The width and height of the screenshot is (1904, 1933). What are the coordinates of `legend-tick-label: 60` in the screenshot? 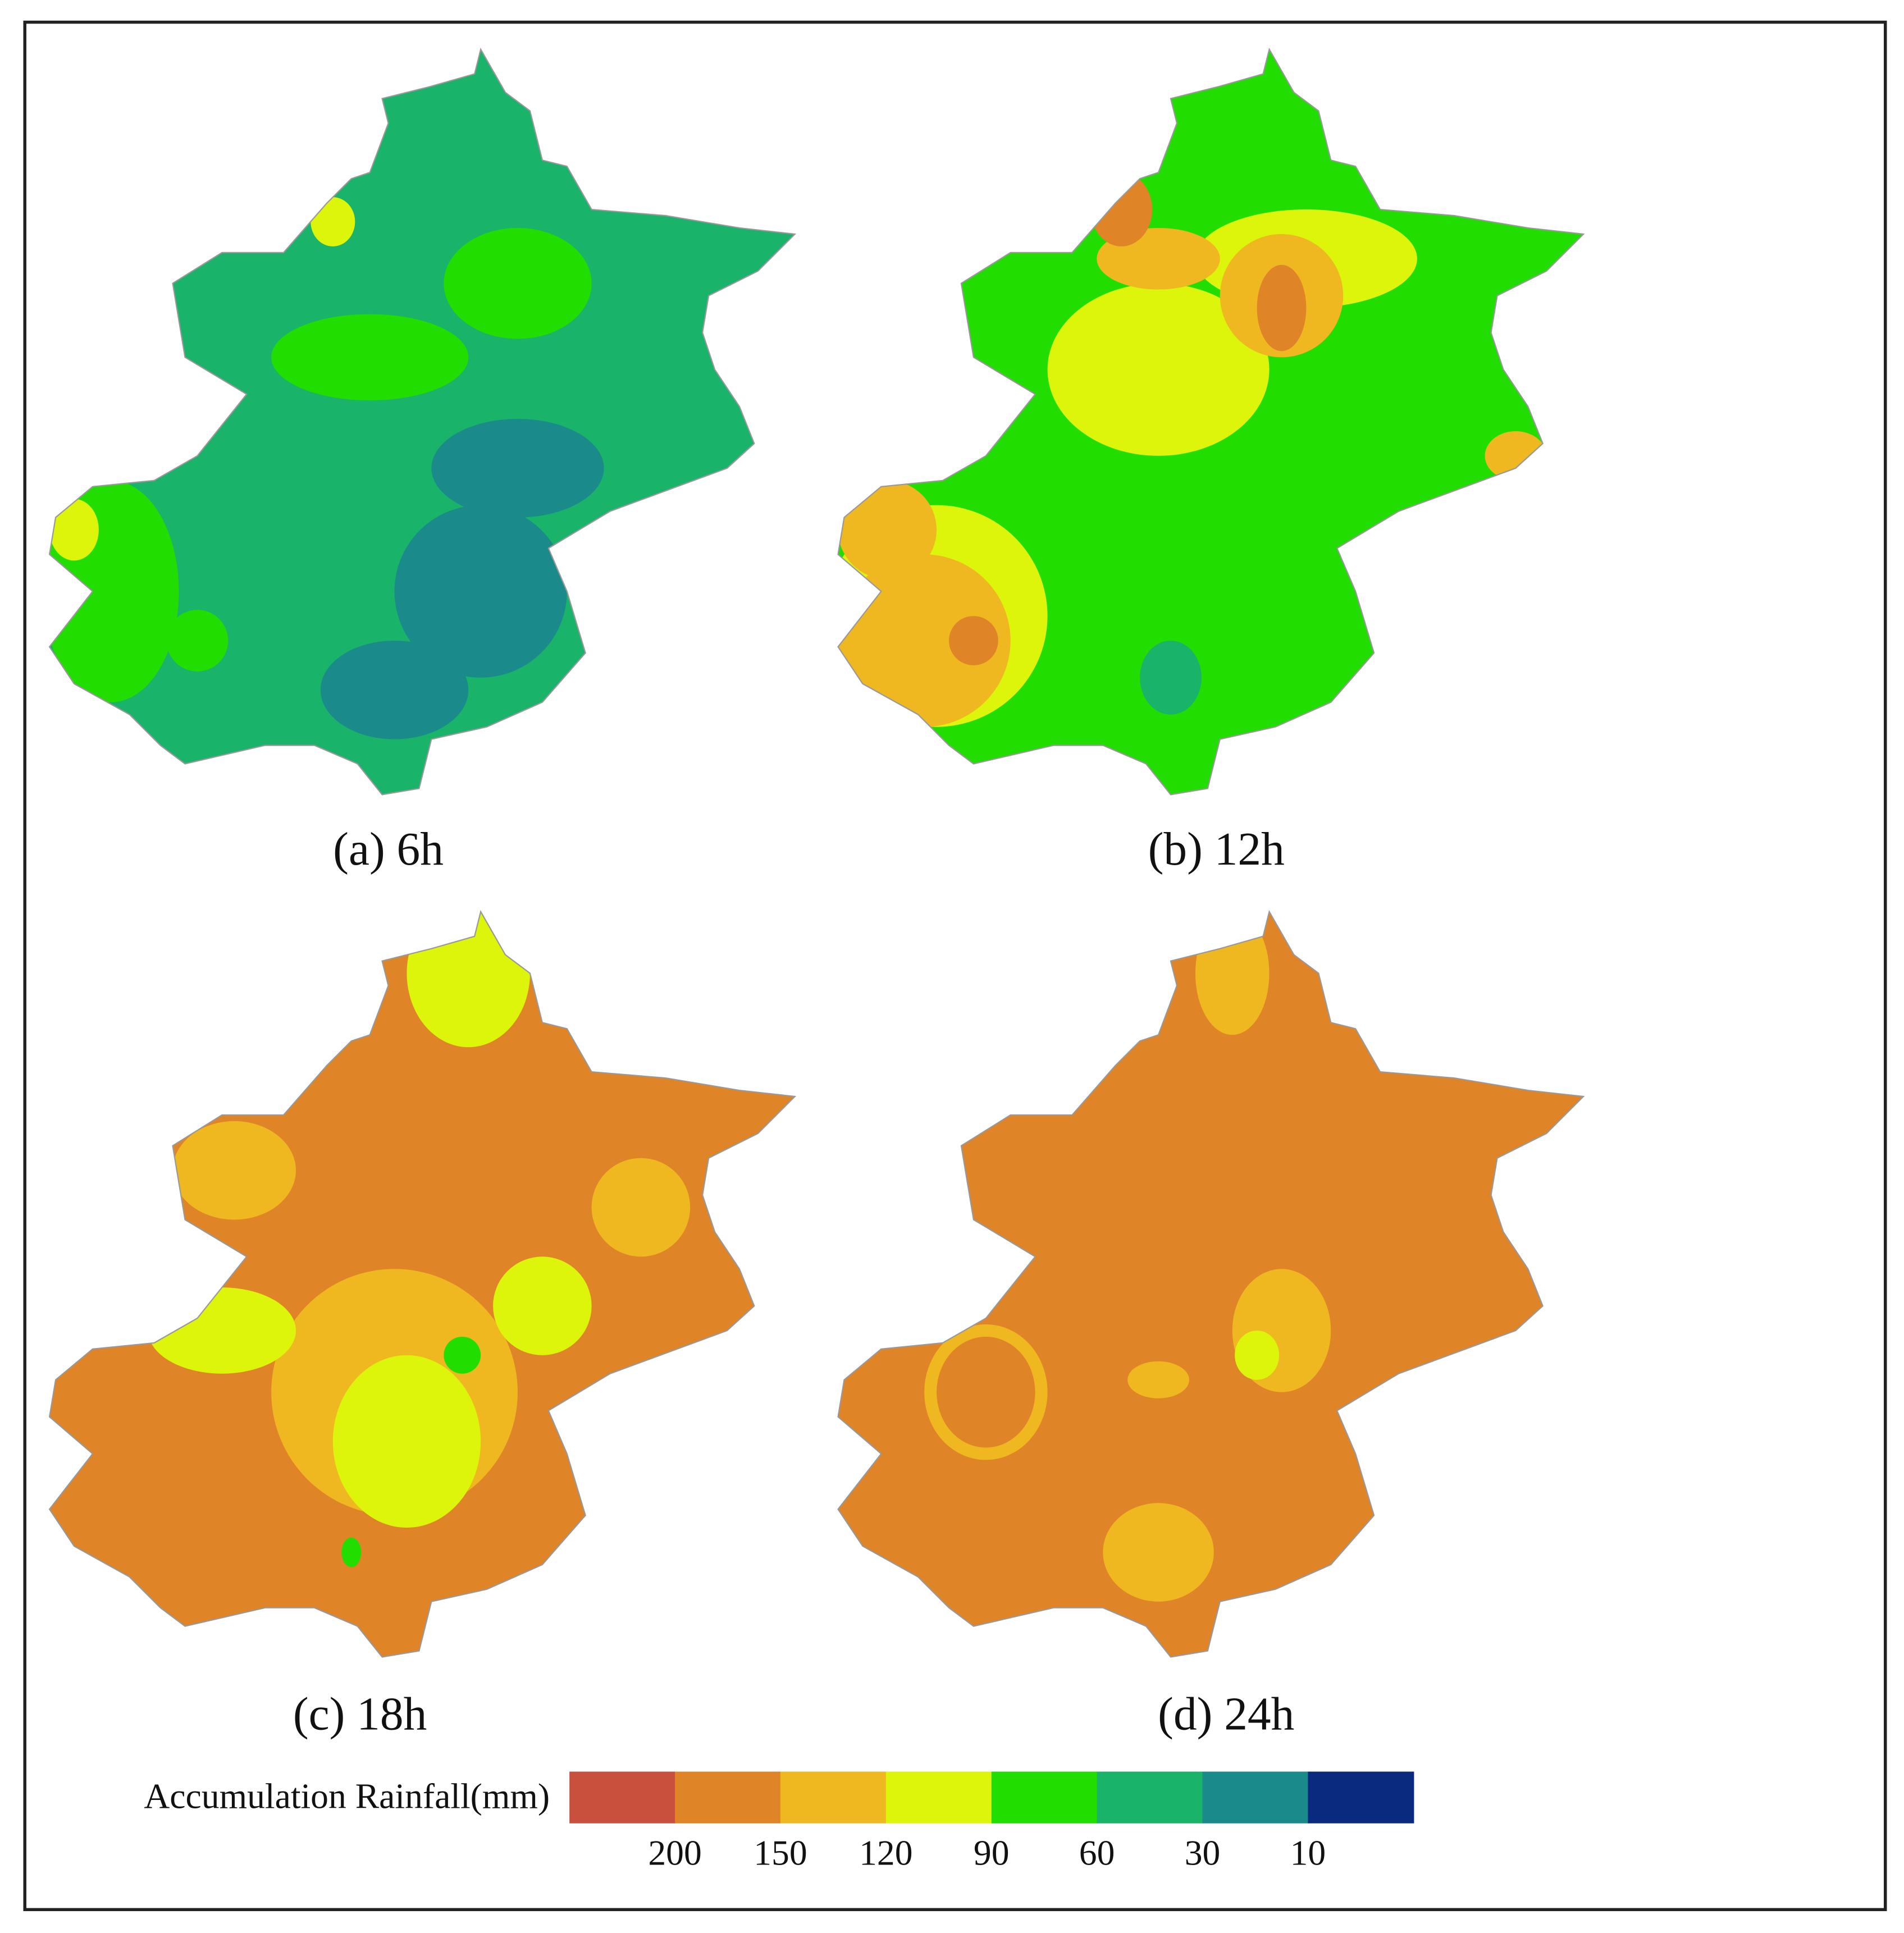 It's located at (1097, 1853).